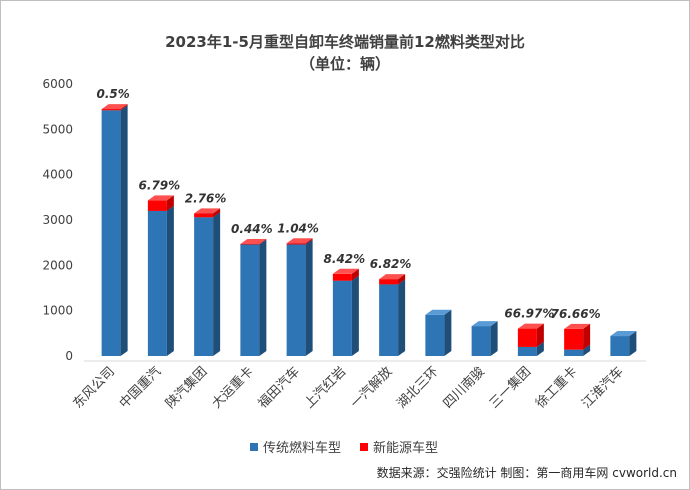 This screenshot has height=490, width=690. Describe the element at coordinates (57, 311) in the screenshot. I see `y-tick-label: 1000` at that location.